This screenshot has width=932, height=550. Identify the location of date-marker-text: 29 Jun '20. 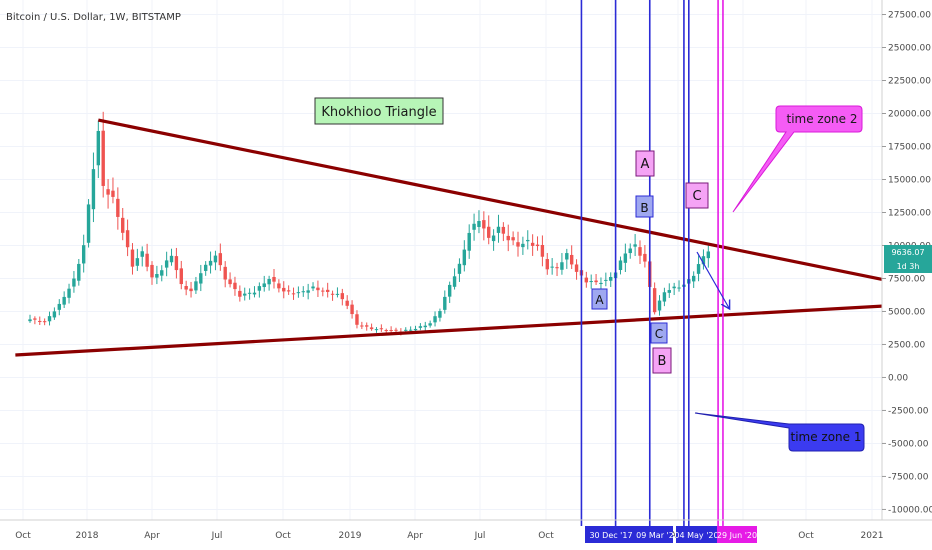
(737, 535).